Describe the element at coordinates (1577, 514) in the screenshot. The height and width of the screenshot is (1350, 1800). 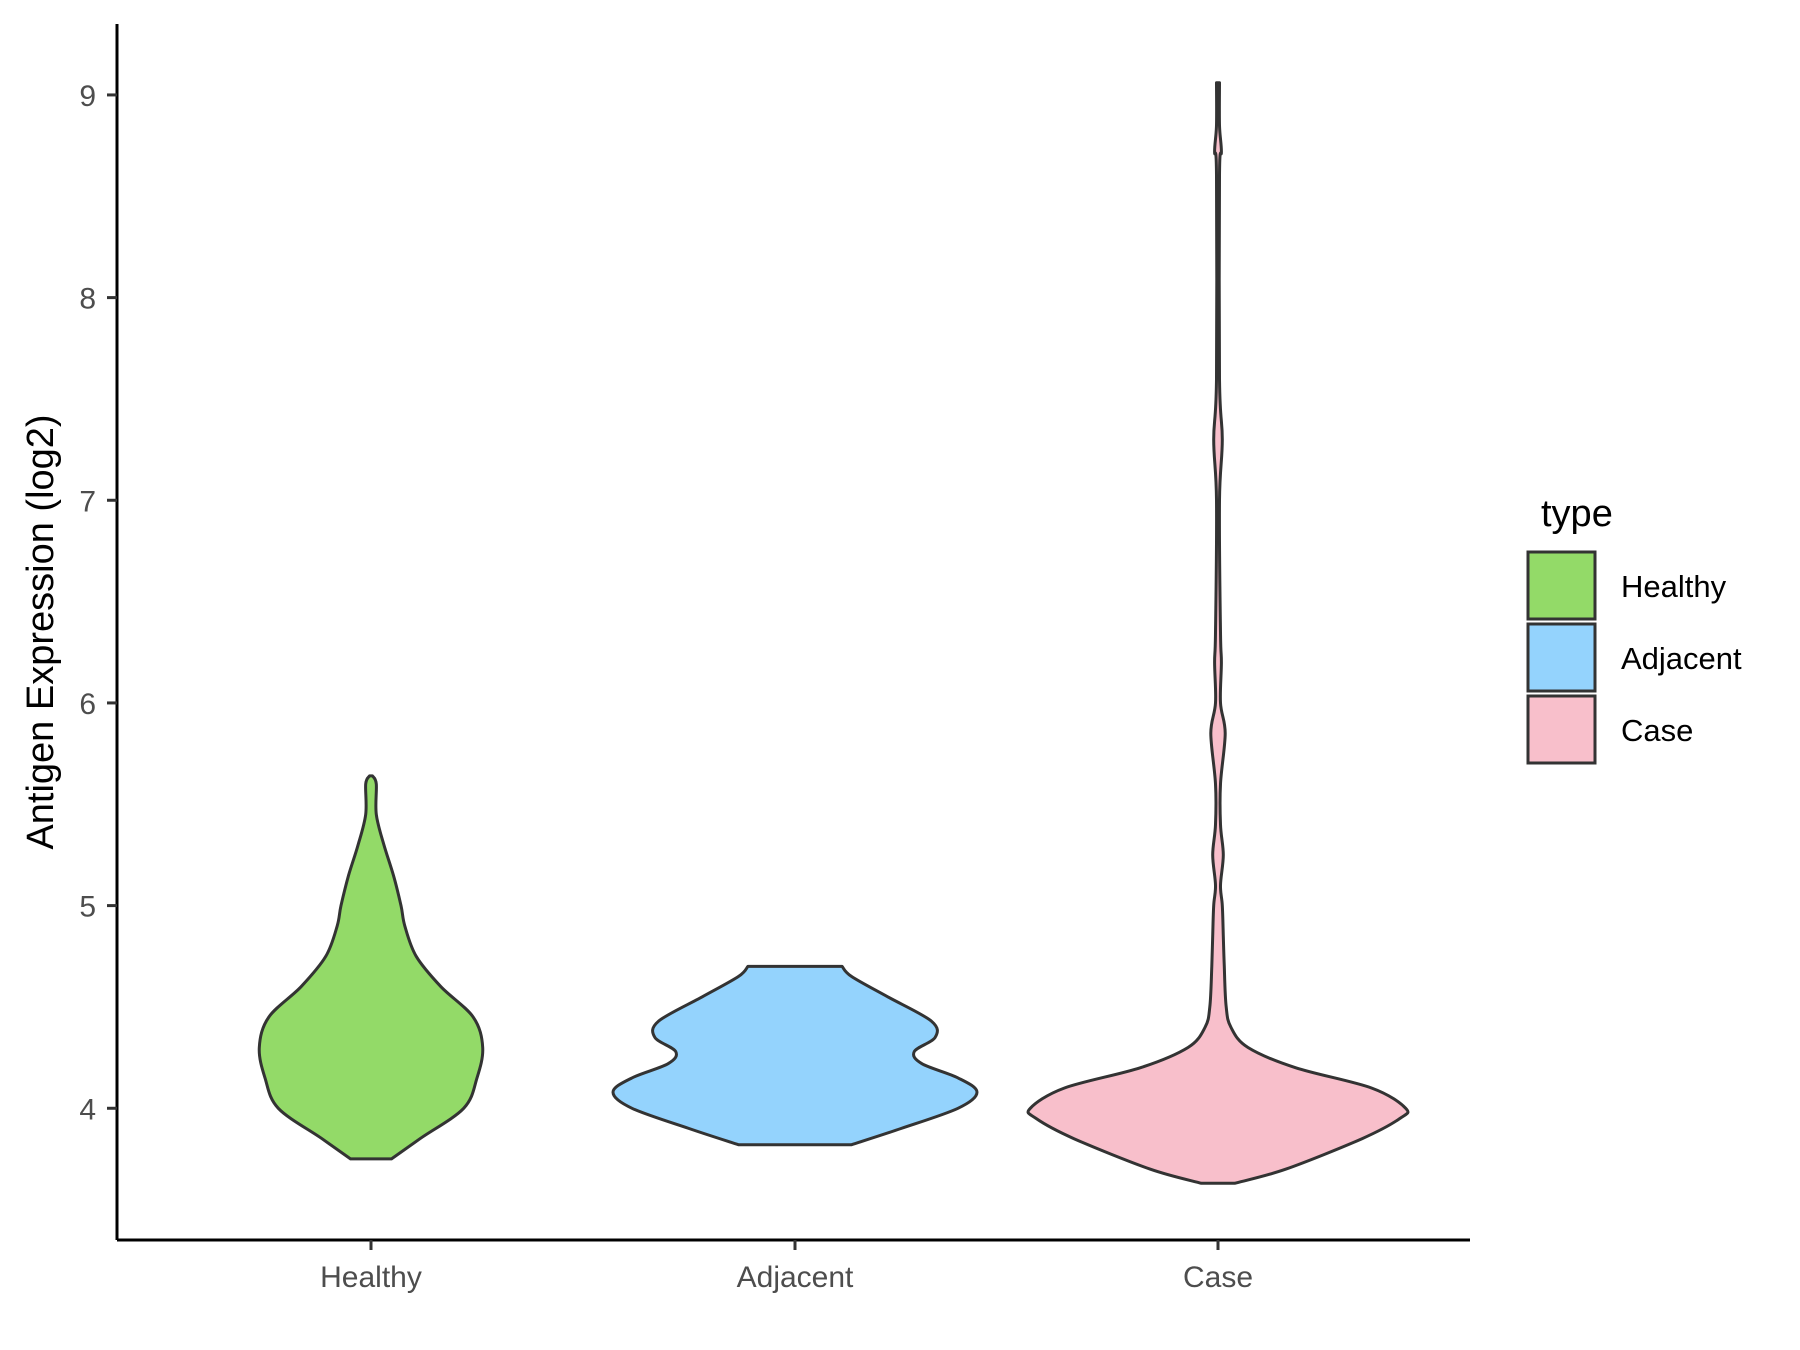
I see `legend-title: type` at that location.